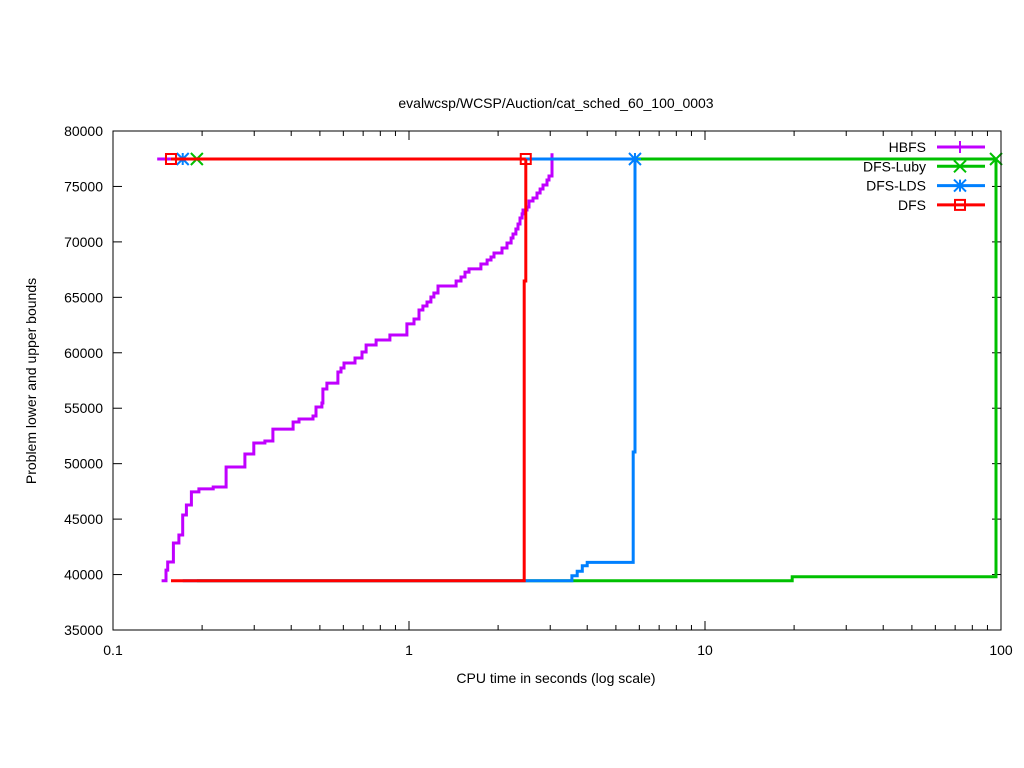 This screenshot has height=768, width=1024. What do you see at coordinates (912, 205) in the screenshot?
I see `legend-label: DFS` at bounding box center [912, 205].